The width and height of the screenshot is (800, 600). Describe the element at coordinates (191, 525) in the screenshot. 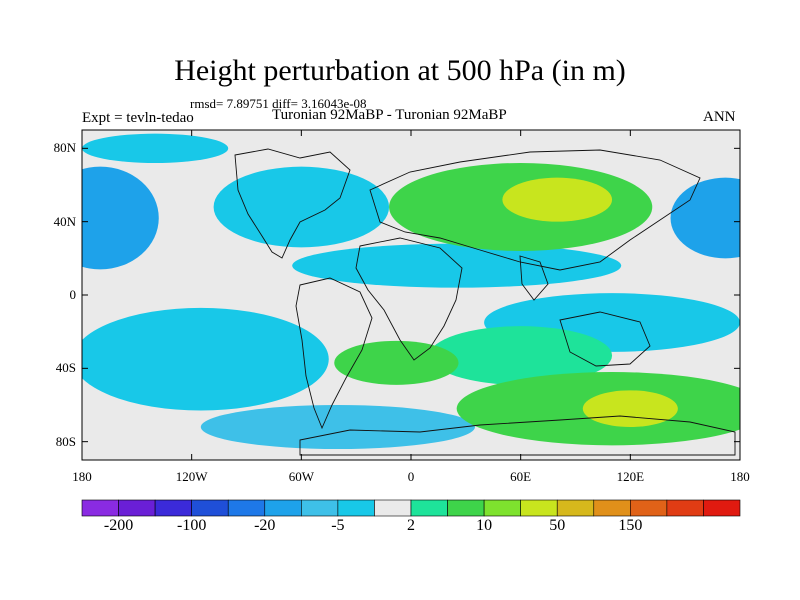

I see `colorbar-label-1: -100` at that location.